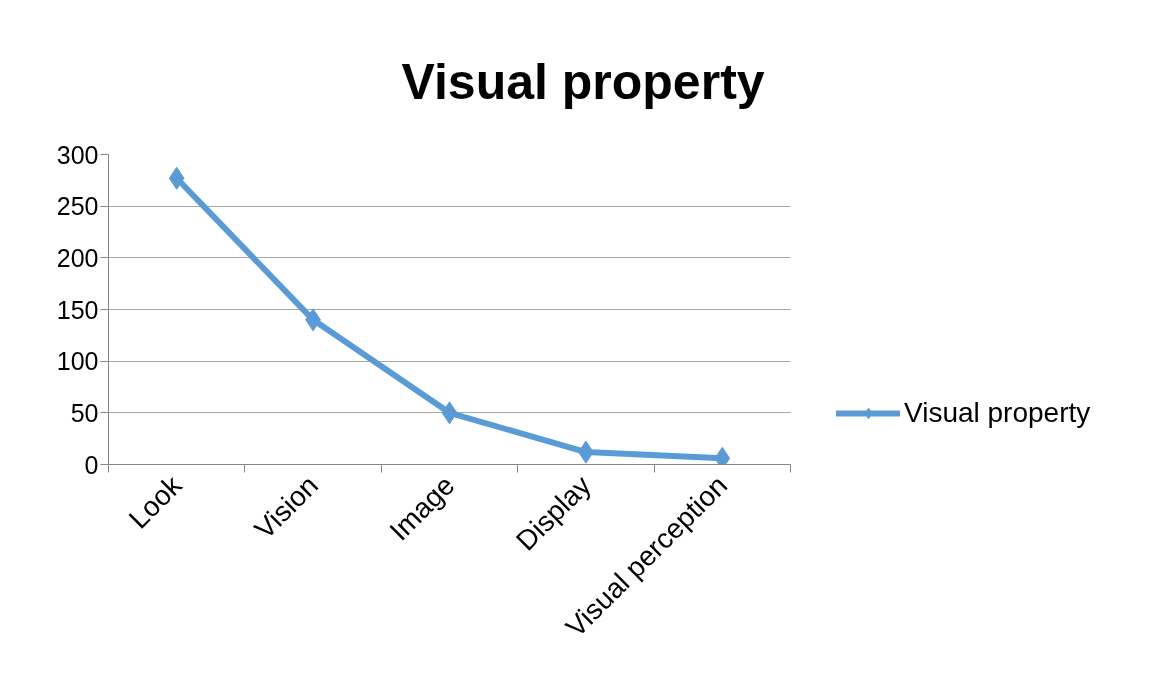  Describe the element at coordinates (91, 464) in the screenshot. I see `y-tick-label: 0` at that location.